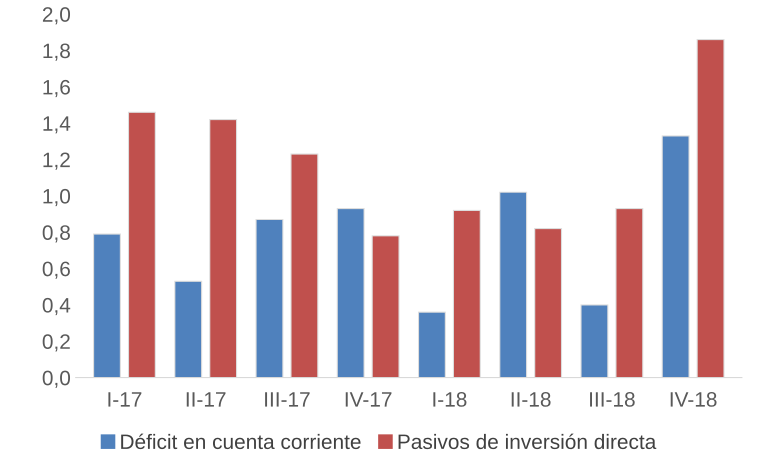  What do you see at coordinates (56, 15) in the screenshot?
I see `y-tick-label: 2,0` at bounding box center [56, 15].